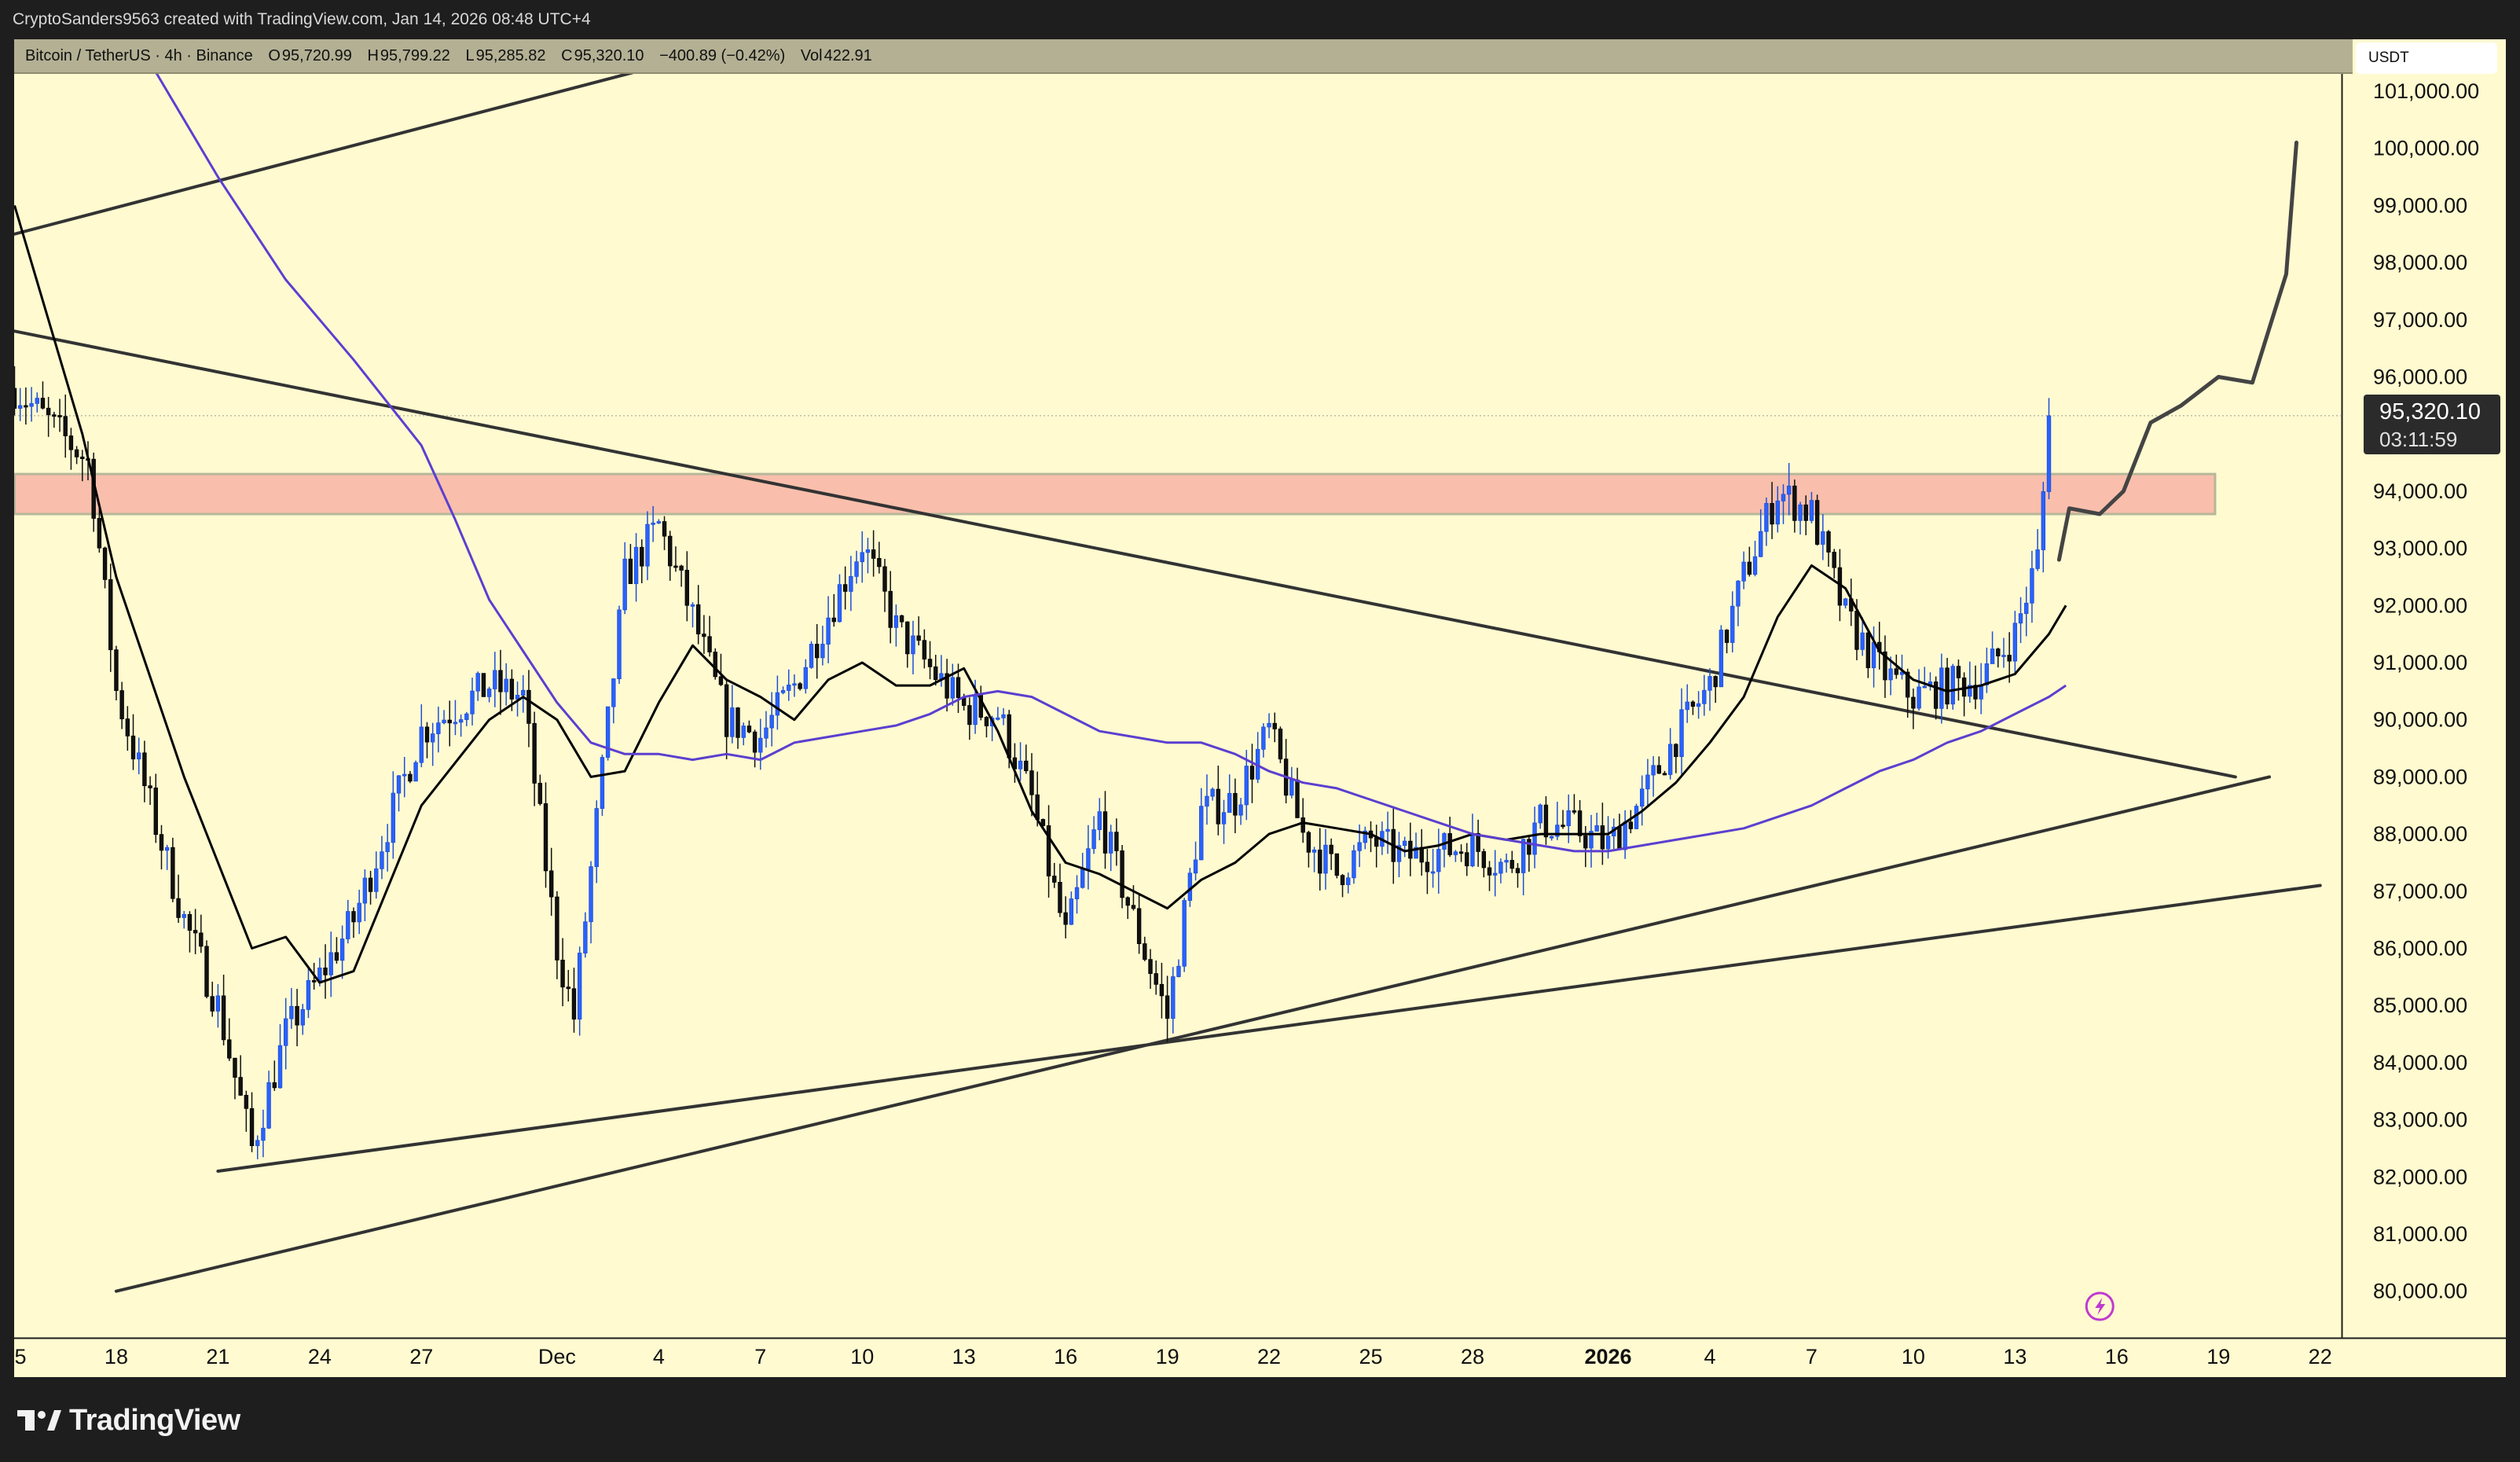  I want to click on tradingview-logo: TradingView, so click(128, 1419).